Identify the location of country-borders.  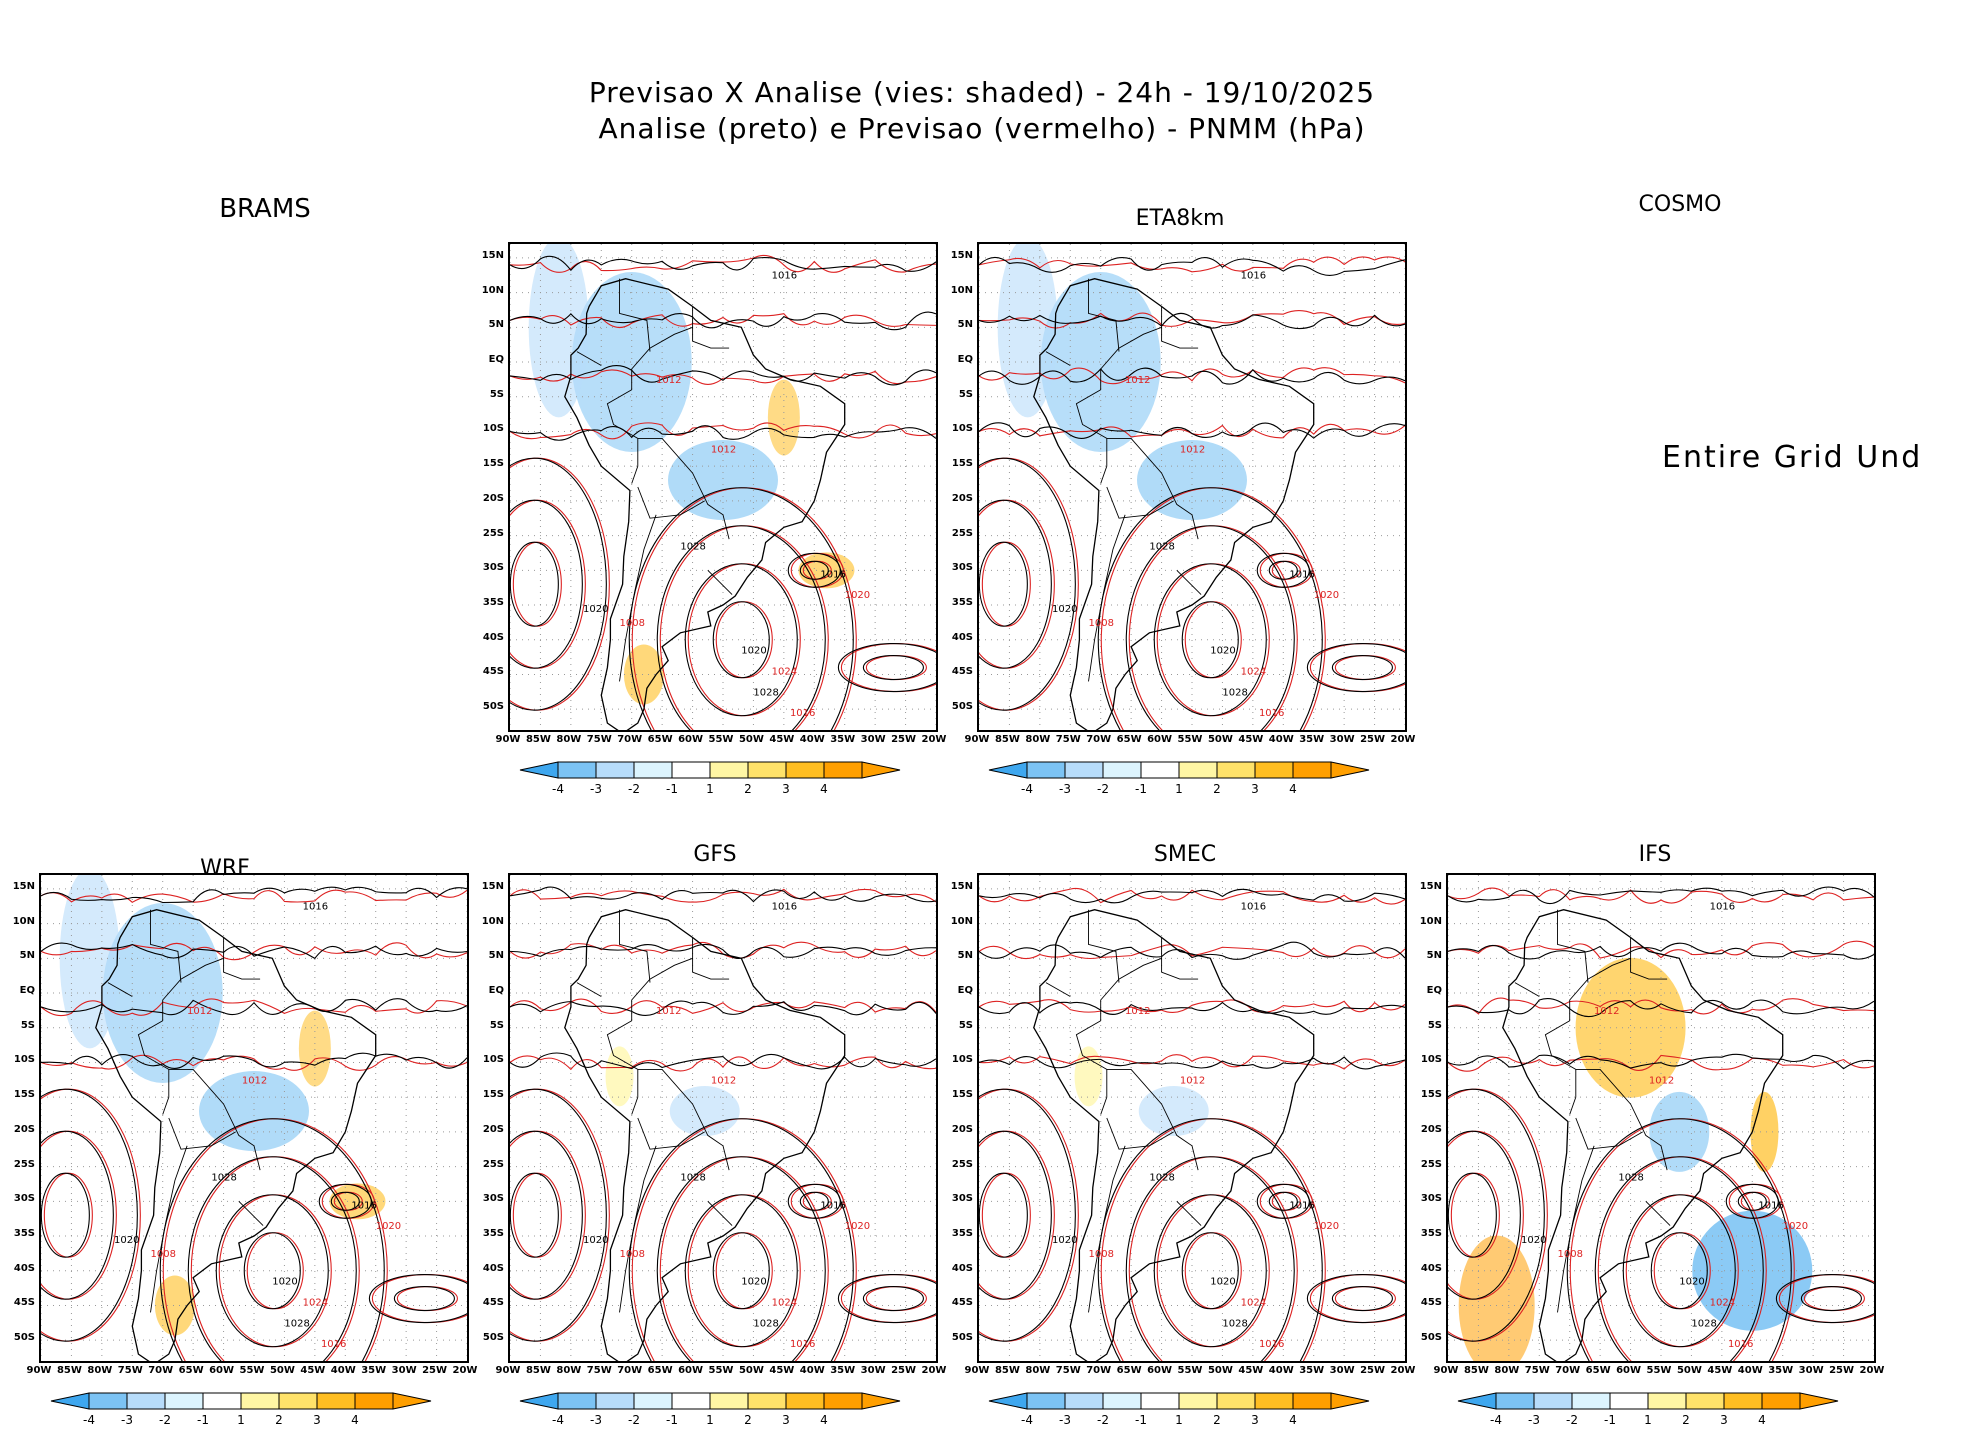
(654, 1111).